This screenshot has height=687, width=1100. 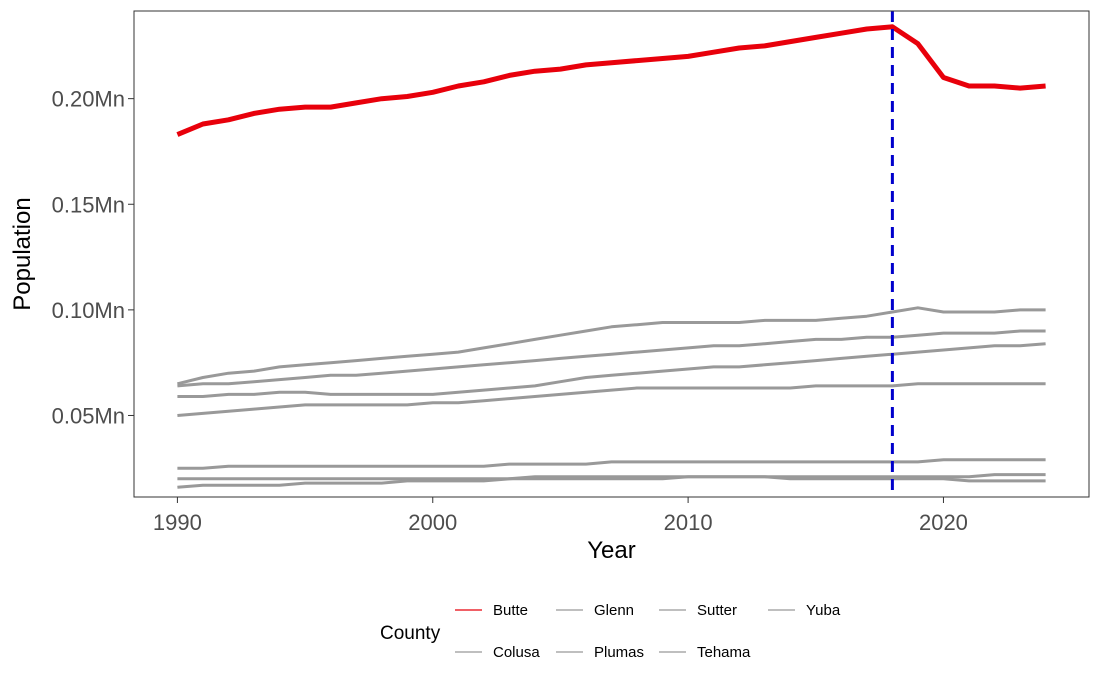 What do you see at coordinates (724, 652) in the screenshot?
I see `legend-label-tehama: Tehama` at bounding box center [724, 652].